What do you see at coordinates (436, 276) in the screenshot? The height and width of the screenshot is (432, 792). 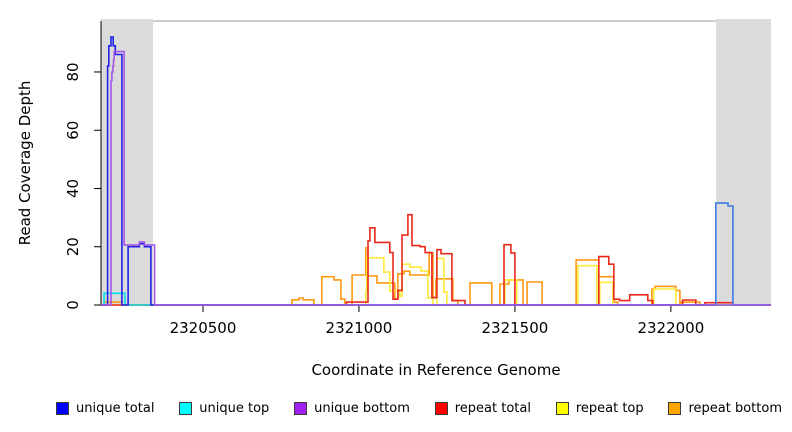 I see `series-line-repeat-bottom` at bounding box center [436, 276].